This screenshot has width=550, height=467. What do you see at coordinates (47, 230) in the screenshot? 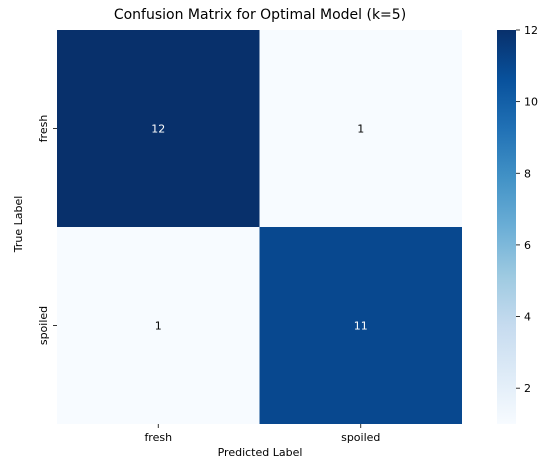
I see `y-axis-ticks: fresh spoiled` at bounding box center [47, 230].